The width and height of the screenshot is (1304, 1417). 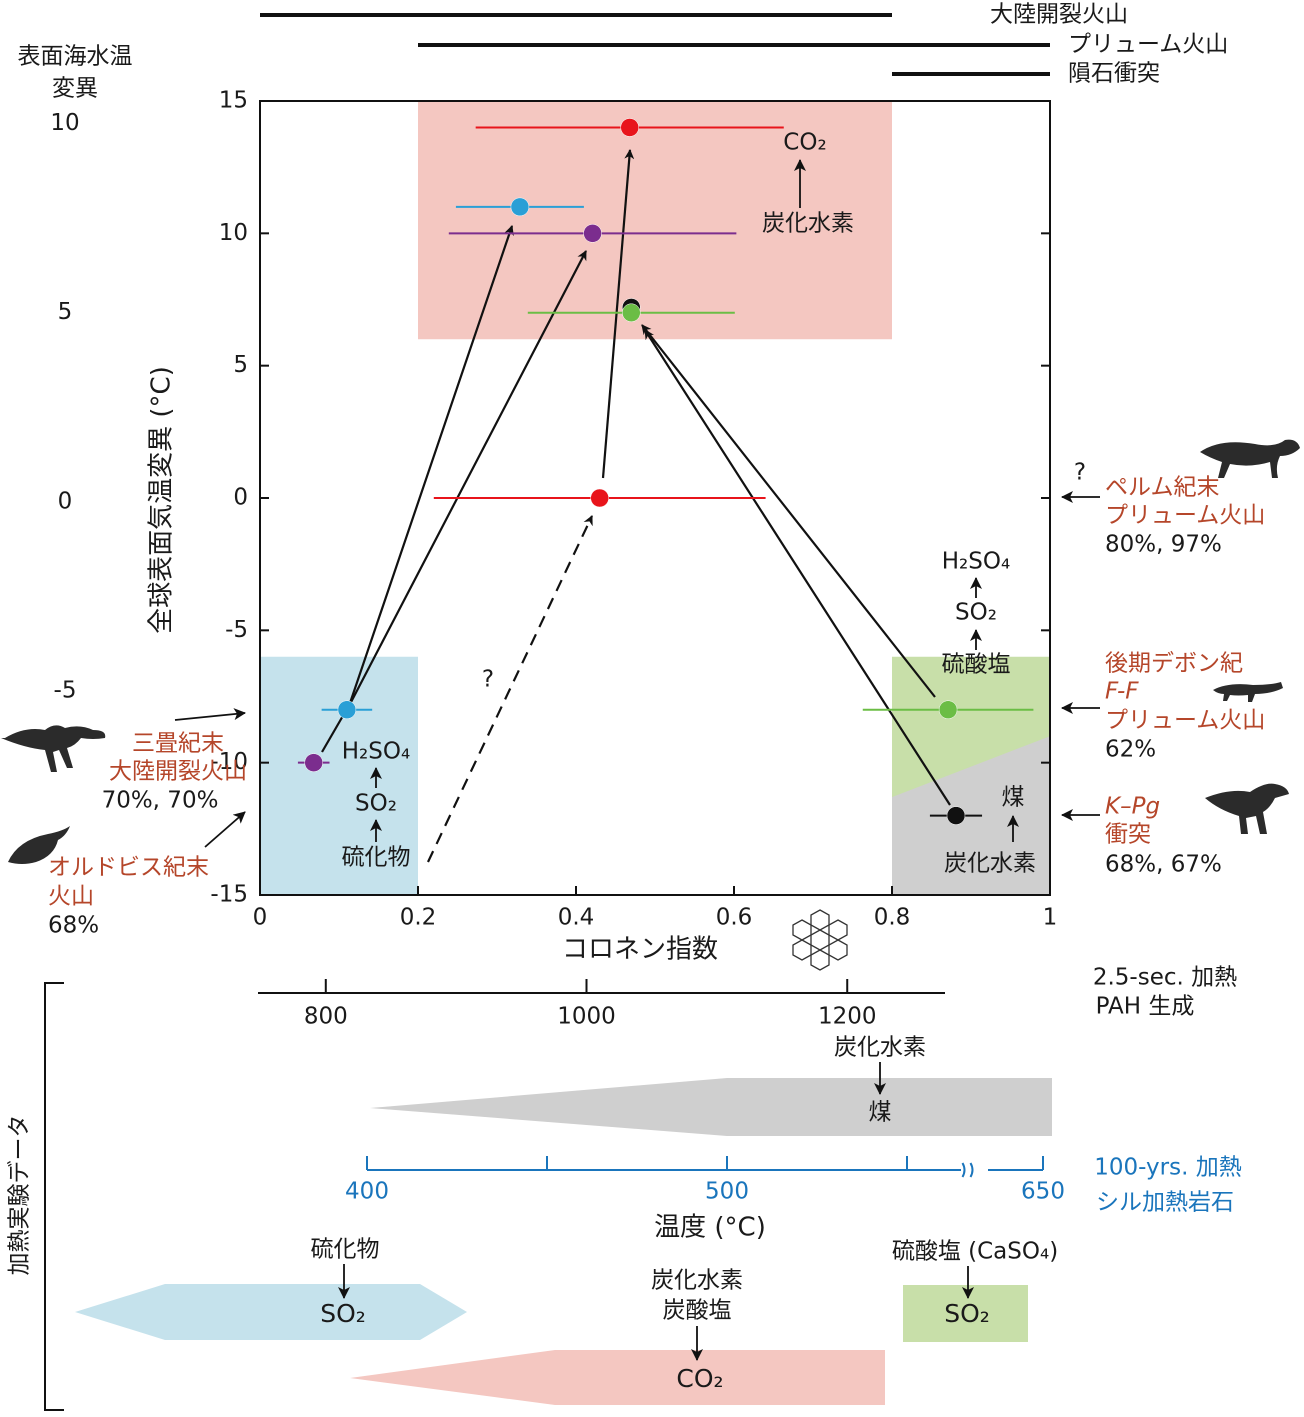 I want to click on bracket, so click(x=54, y=1196).